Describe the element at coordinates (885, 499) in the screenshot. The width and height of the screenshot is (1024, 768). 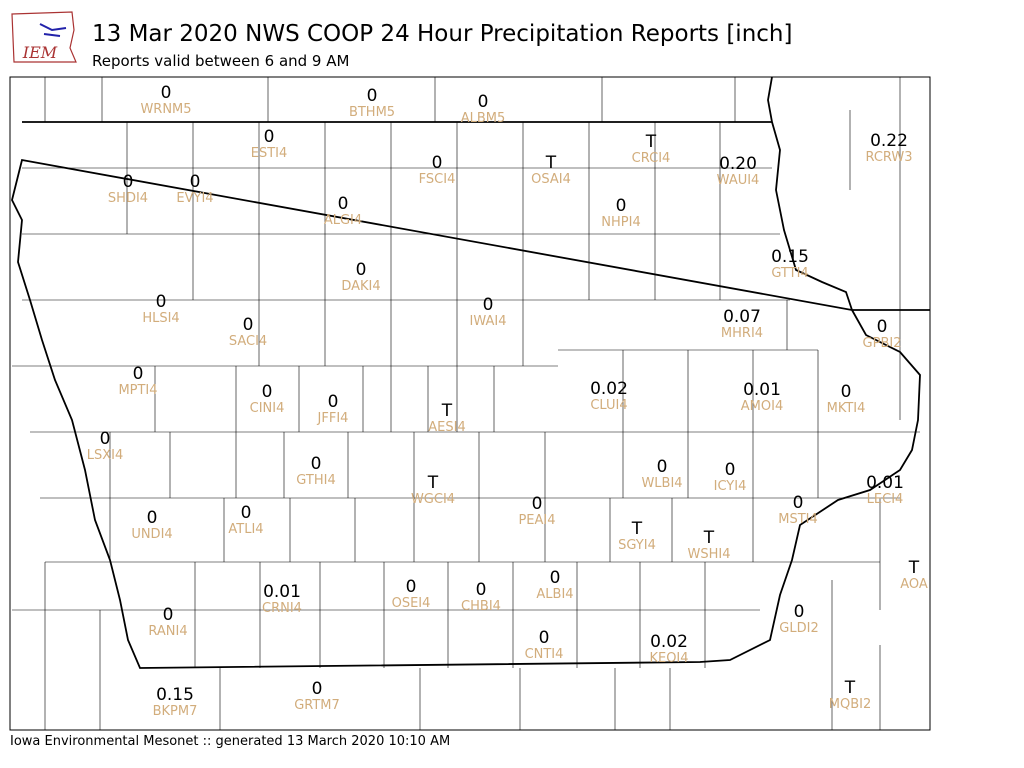
I see `station-id: LECI4` at that location.